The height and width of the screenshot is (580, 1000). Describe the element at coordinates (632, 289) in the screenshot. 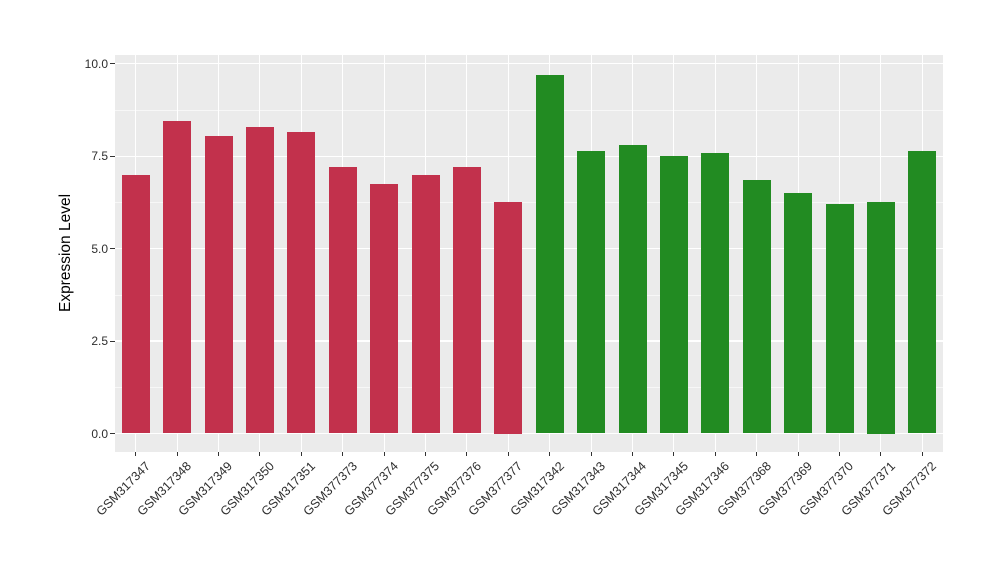

I see `bar-GSM317344` at that location.